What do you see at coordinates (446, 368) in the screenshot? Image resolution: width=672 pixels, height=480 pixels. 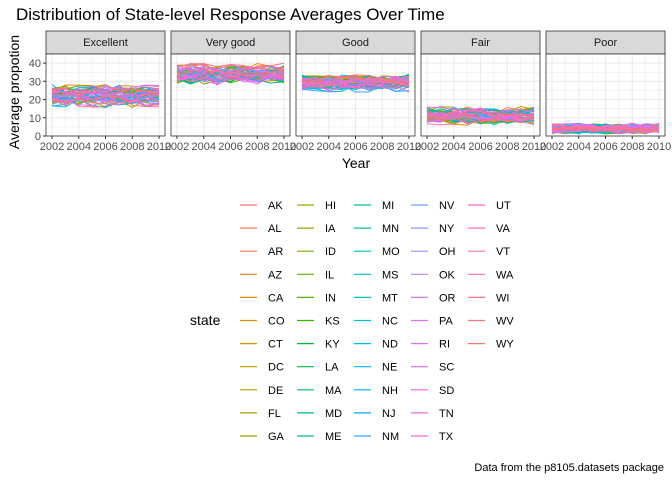 I see `legend-label: SC` at bounding box center [446, 368].